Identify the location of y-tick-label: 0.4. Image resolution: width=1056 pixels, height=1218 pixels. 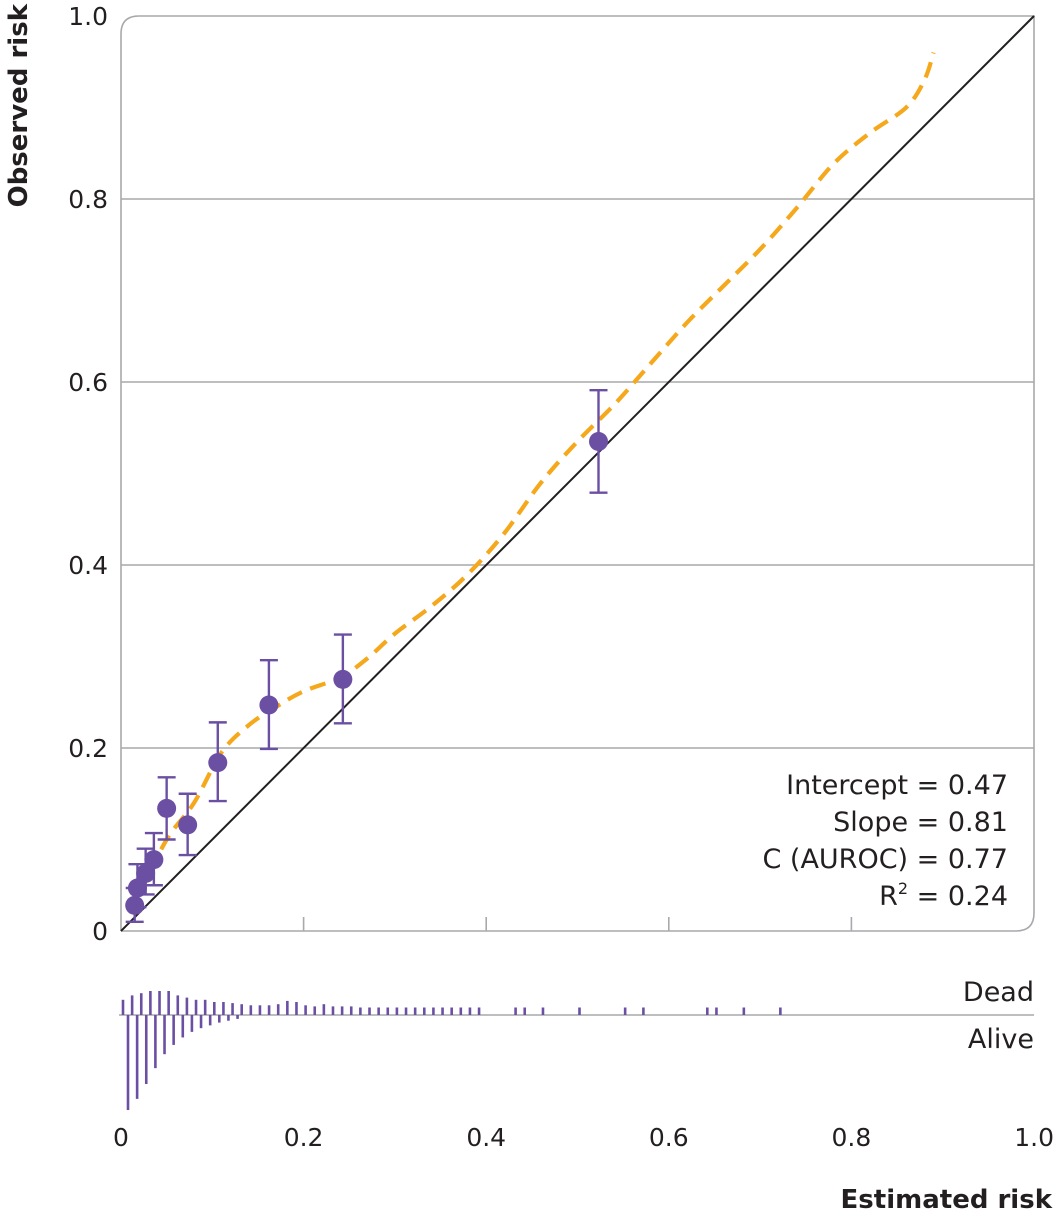
(88, 565).